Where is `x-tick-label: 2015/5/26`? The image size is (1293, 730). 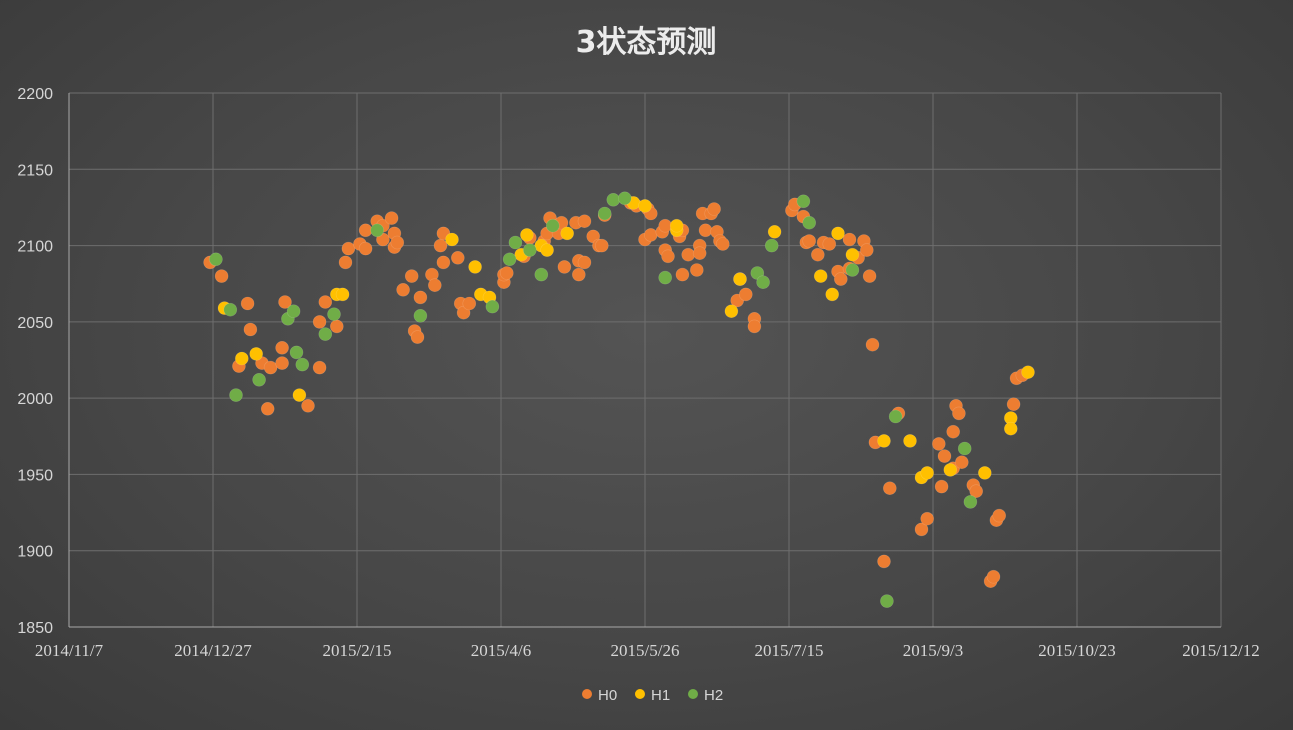
x-tick-label: 2015/5/26 is located at coordinates (645, 650).